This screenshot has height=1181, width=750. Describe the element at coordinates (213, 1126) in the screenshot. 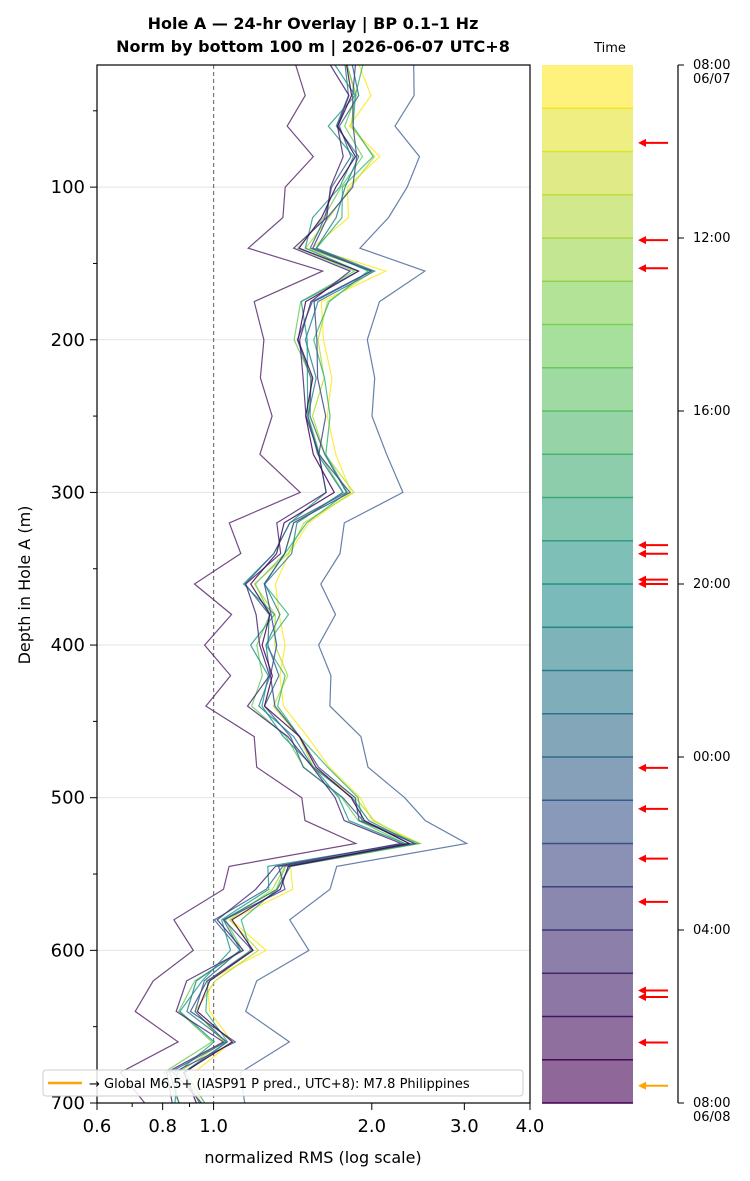

I see `x-tick-label-1.0: 1.0` at that location.